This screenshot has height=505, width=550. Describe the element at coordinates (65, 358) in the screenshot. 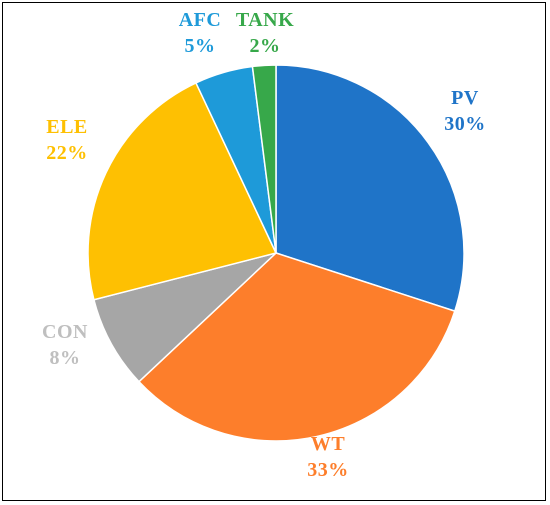

I see `slice-percent-con: 8%` at that location.